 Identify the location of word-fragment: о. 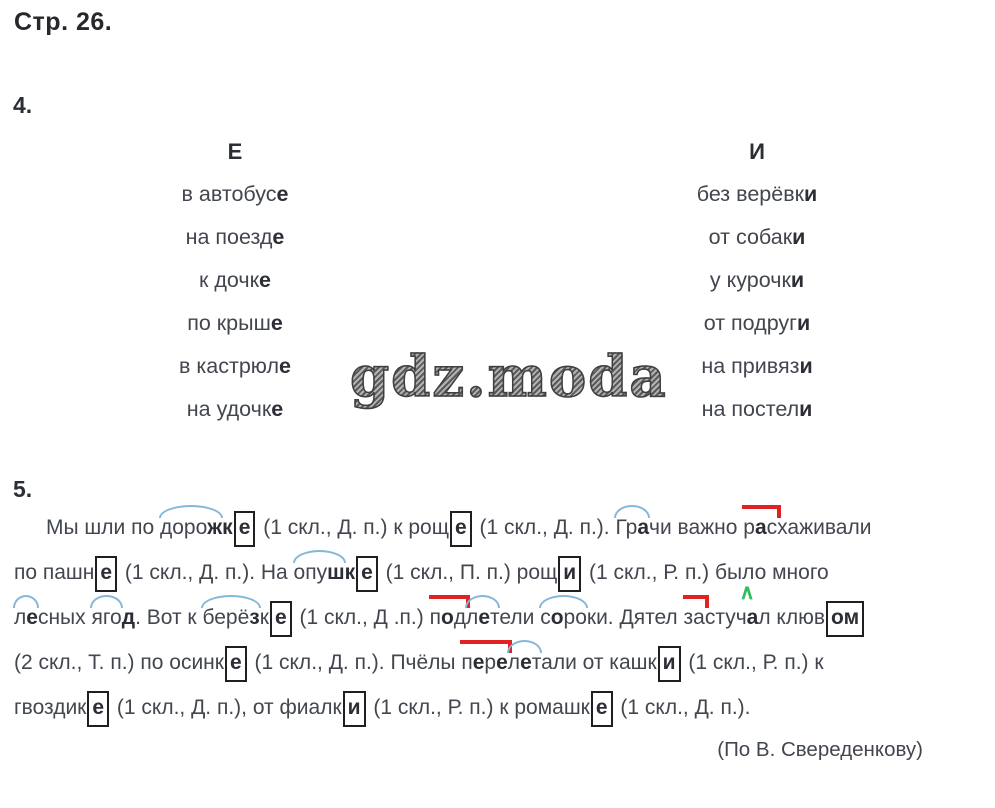
(557, 617).